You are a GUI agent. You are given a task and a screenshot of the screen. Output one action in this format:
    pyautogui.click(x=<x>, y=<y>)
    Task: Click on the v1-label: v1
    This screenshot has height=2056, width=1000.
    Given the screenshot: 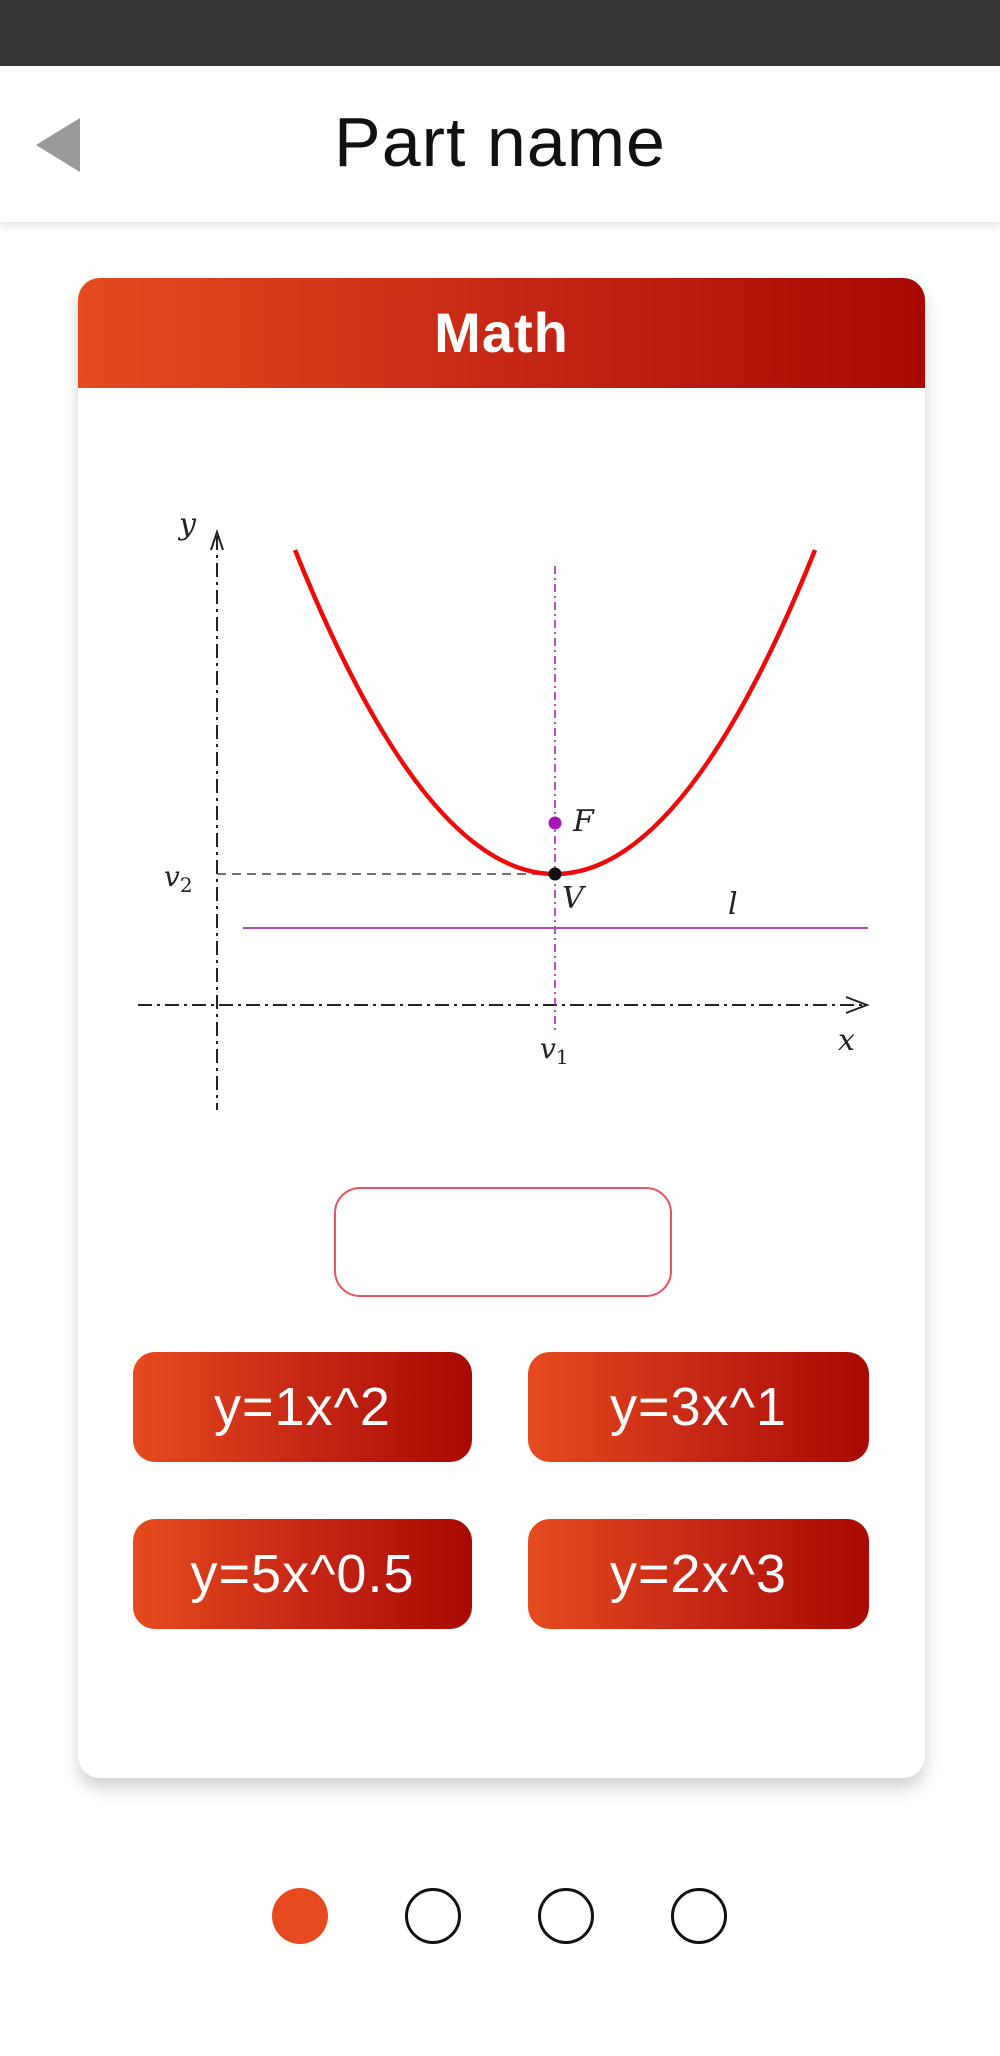 What is the action you would take?
    pyautogui.click(x=554, y=1050)
    